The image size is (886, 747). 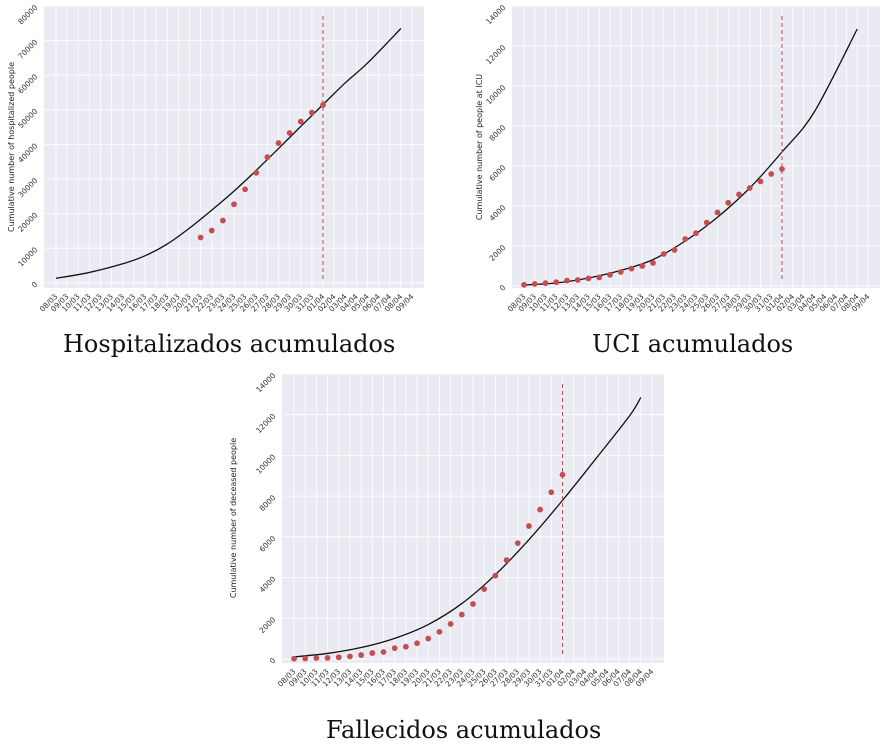 What do you see at coordinates (693, 344) in the screenshot?
I see `caption-icu: UCI acumulados` at bounding box center [693, 344].